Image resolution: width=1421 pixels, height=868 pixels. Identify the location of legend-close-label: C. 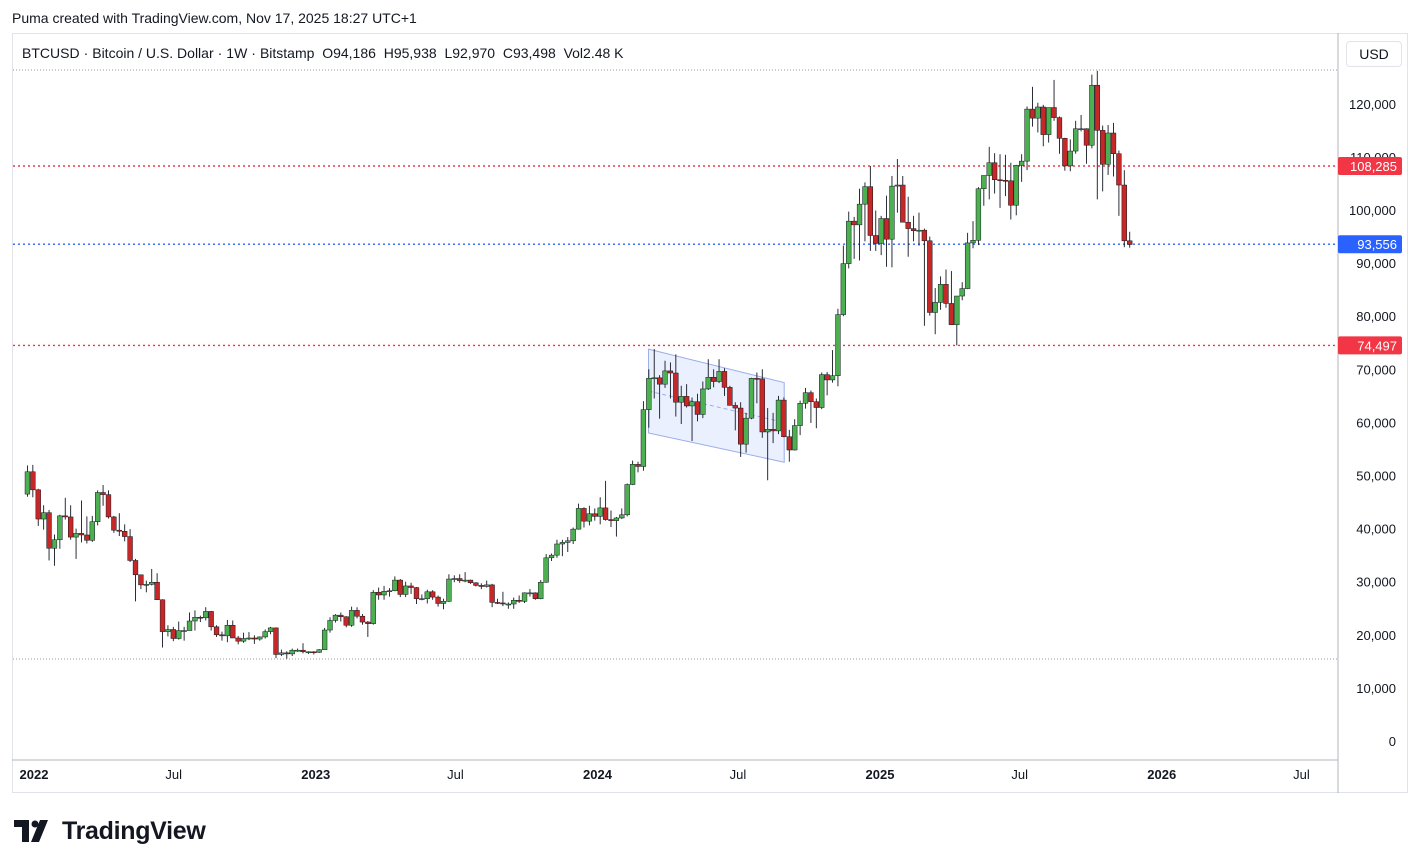
(507, 53).